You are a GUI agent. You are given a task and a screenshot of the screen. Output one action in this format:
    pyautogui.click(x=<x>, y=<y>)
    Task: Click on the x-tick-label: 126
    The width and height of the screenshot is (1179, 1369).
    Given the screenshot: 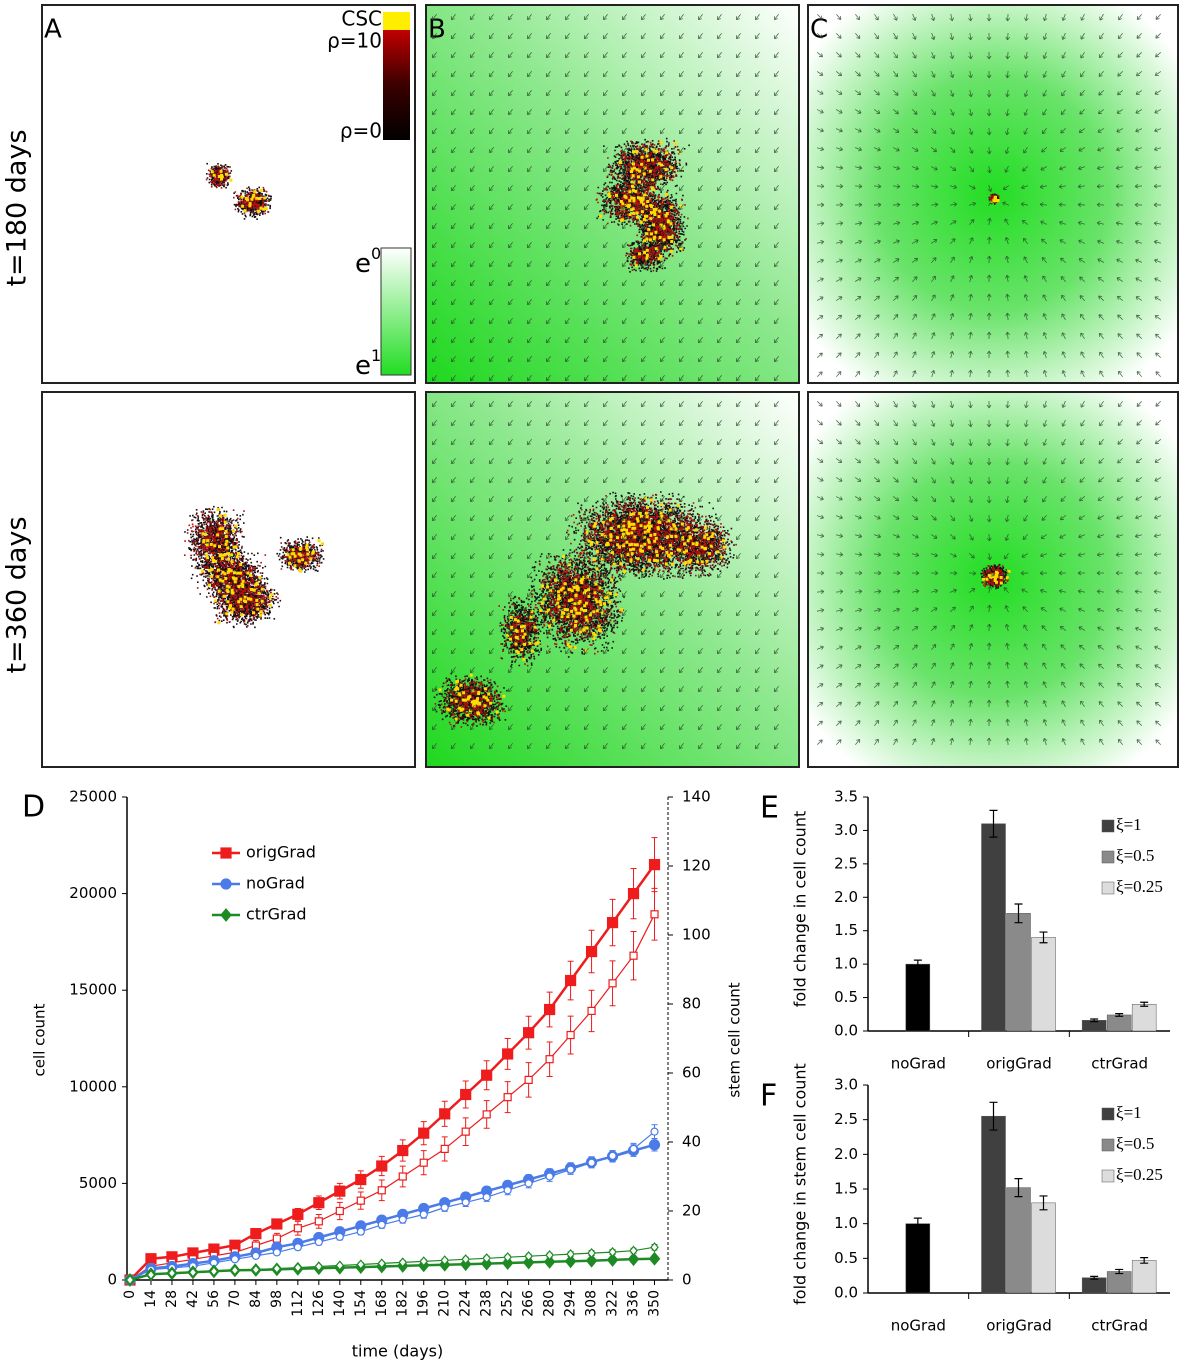 What is the action you would take?
    pyautogui.click(x=319, y=1303)
    